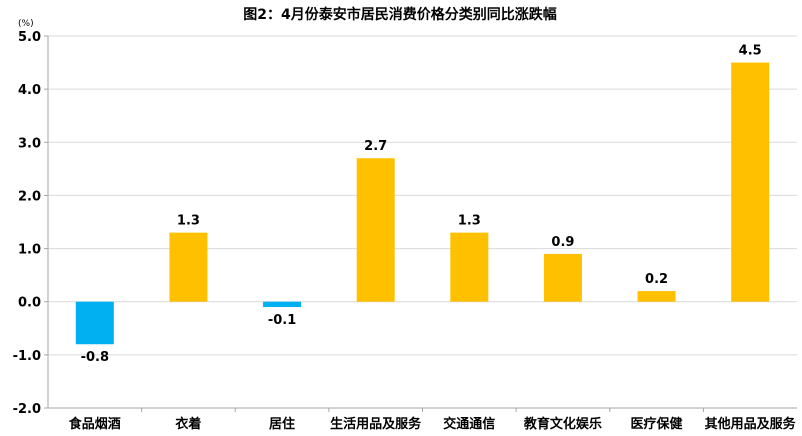  I want to click on data-label: 0.2, so click(656, 279).